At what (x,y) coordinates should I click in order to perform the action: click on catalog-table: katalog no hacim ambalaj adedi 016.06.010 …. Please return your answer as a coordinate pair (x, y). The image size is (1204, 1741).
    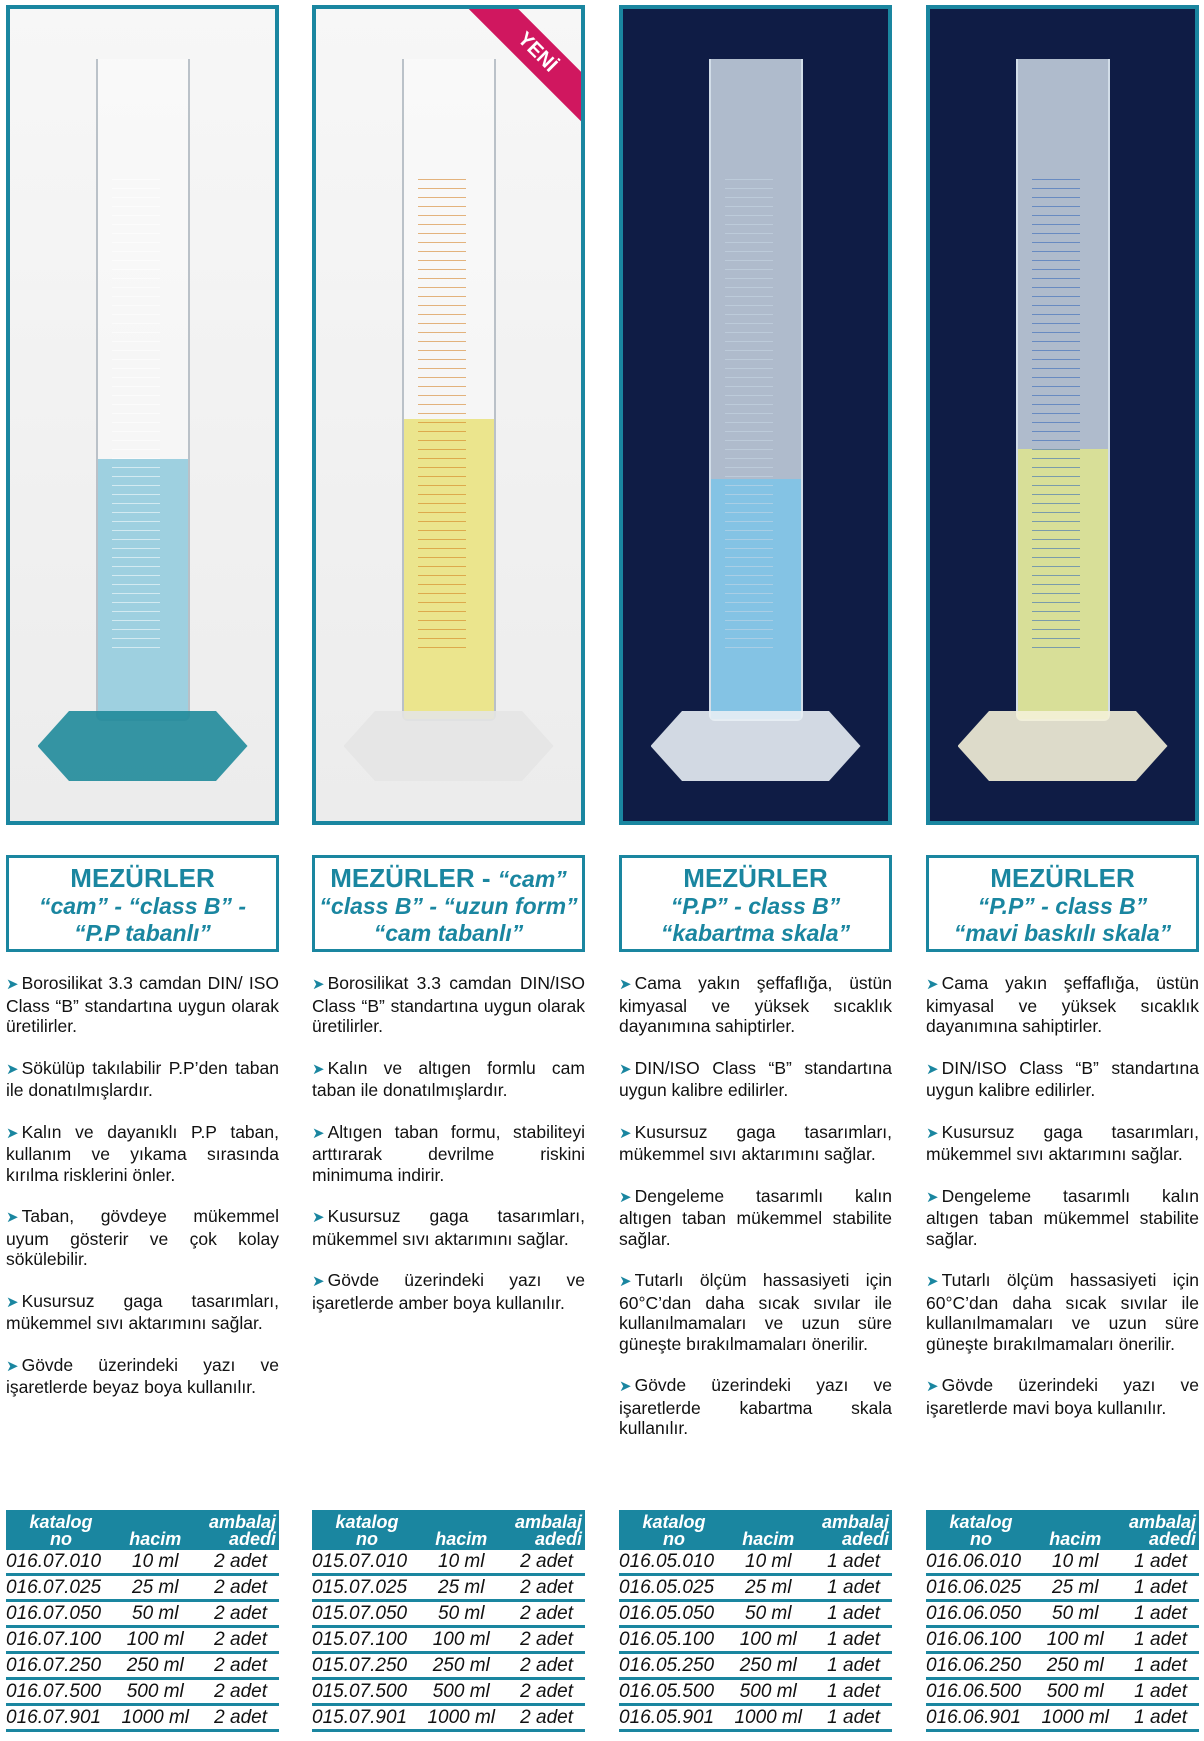
    Looking at the image, I should click on (1062, 1621).